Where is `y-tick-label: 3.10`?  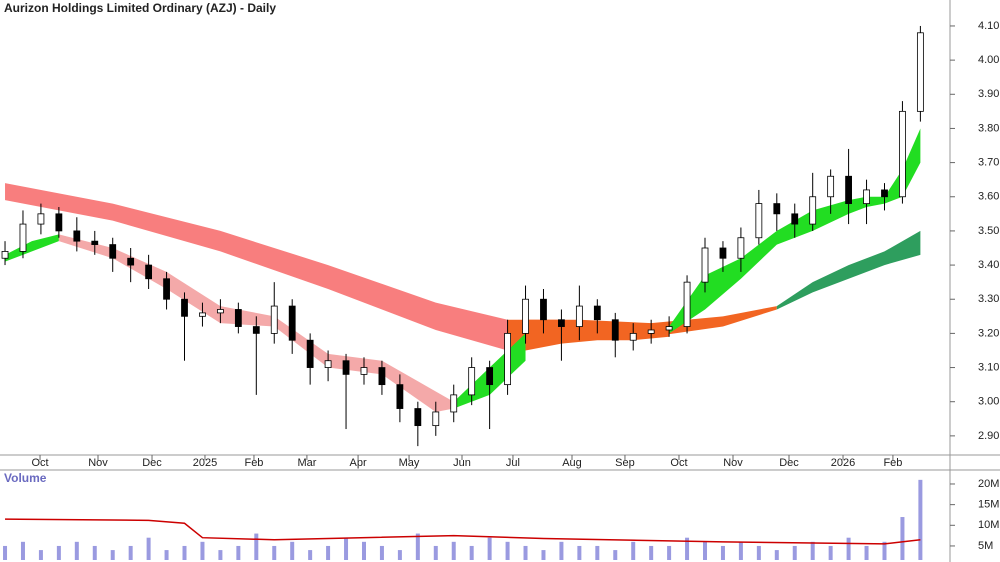 y-tick-label: 3.10 is located at coordinates (988, 367).